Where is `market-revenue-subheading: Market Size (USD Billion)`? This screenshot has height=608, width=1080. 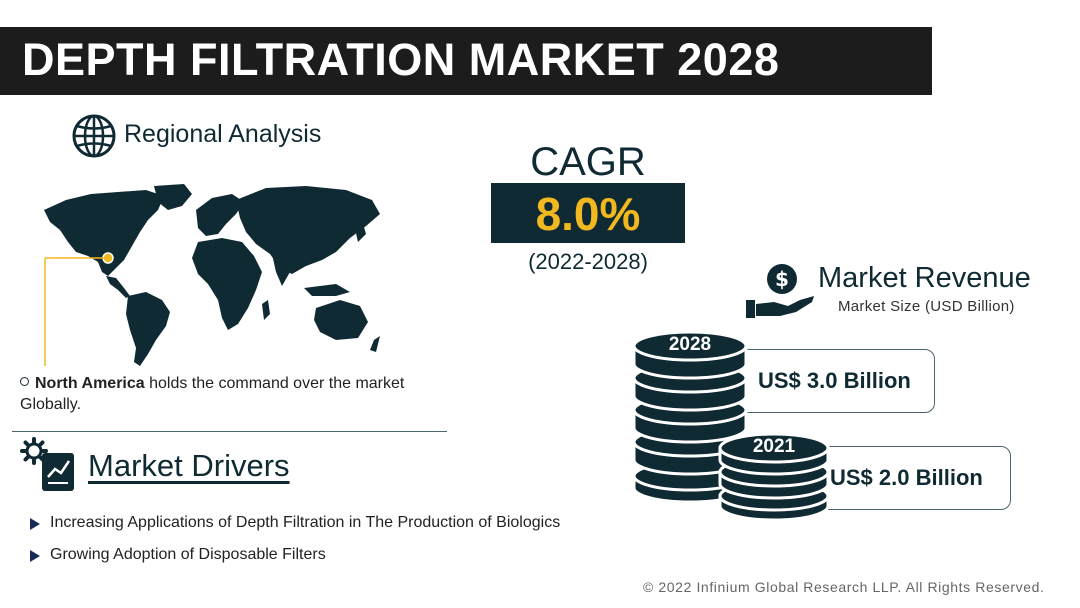 market-revenue-subheading: Market Size (USD Billion) is located at coordinates (926, 306).